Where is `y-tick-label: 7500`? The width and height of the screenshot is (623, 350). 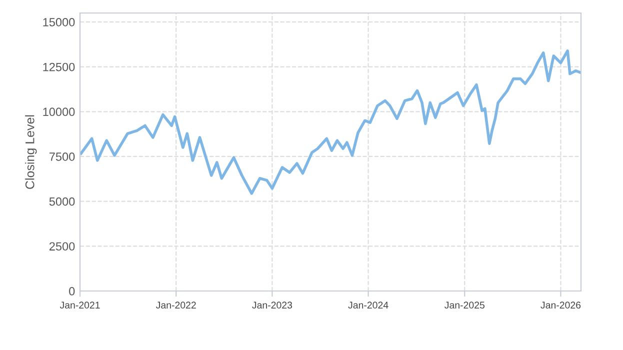 y-tick-label: 7500 is located at coordinates (62, 156).